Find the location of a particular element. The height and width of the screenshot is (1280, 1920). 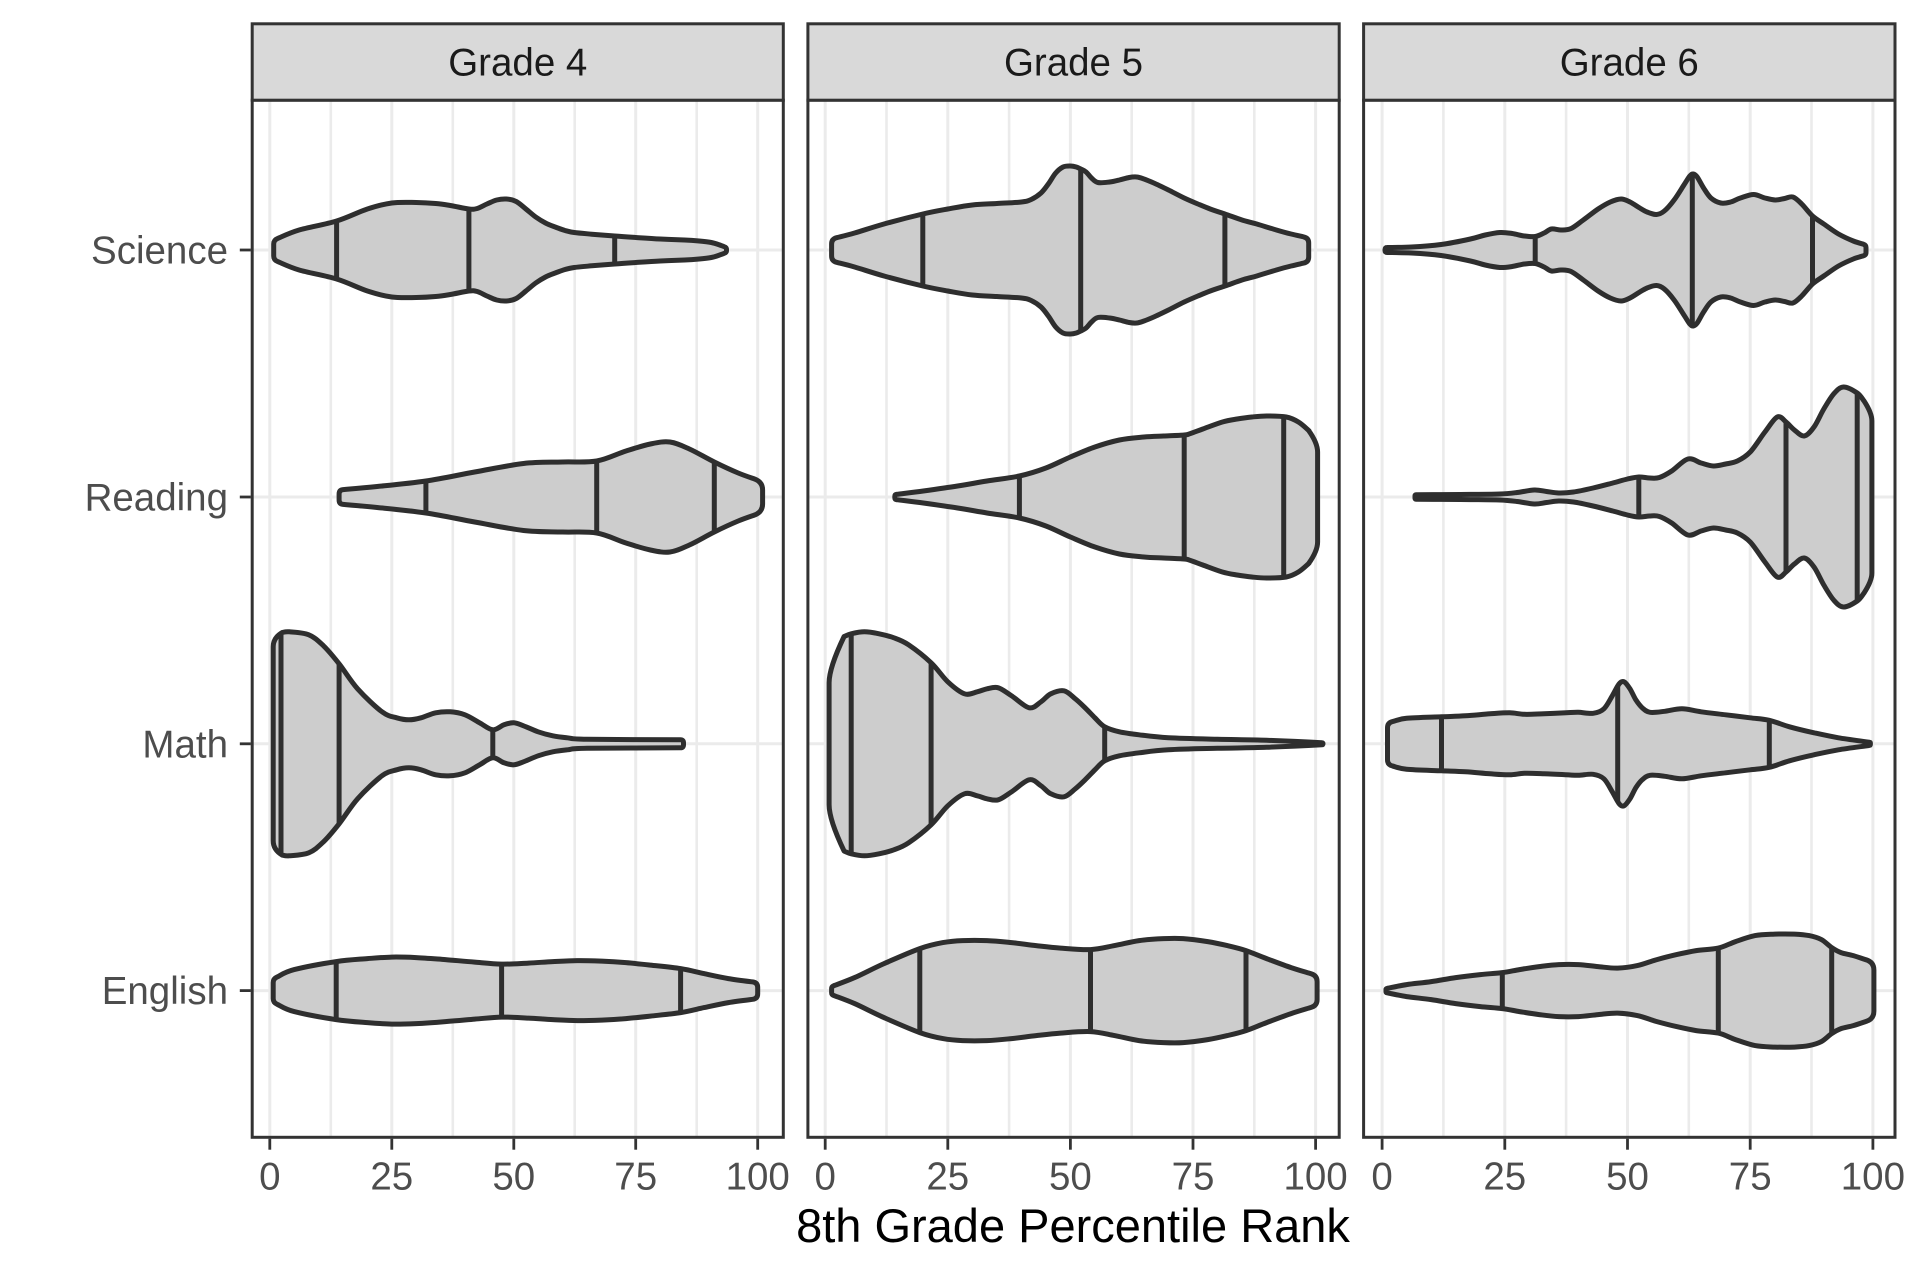

svg-text: Grade 4 is located at coordinates (517, 63).